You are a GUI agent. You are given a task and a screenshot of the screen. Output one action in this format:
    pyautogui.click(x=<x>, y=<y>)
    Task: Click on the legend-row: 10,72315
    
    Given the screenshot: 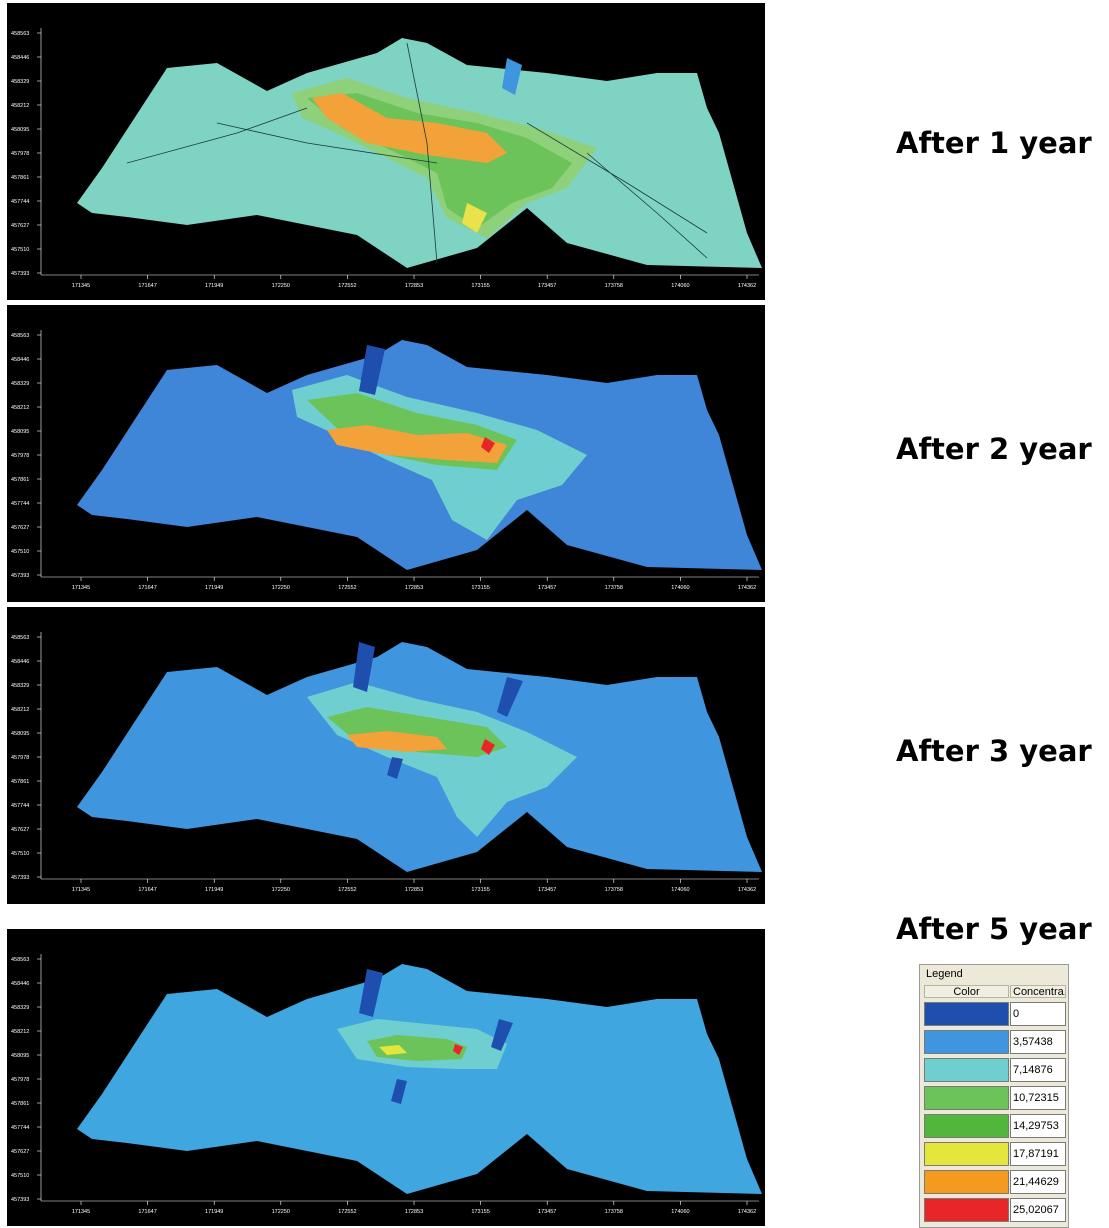 What is the action you would take?
    pyautogui.click(x=995, y=1098)
    